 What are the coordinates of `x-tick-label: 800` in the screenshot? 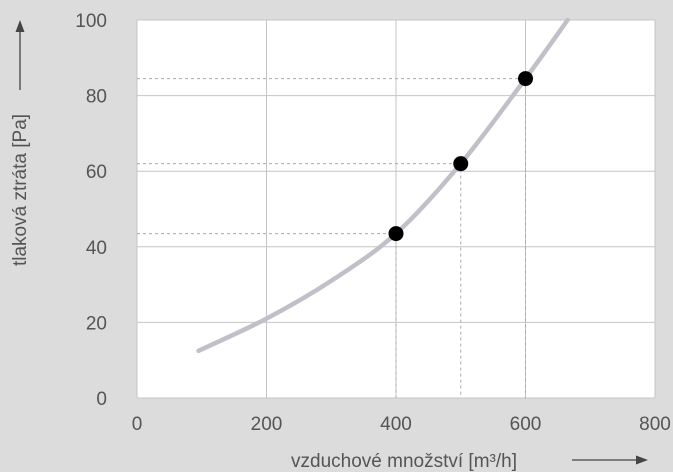 It's located at (655, 424).